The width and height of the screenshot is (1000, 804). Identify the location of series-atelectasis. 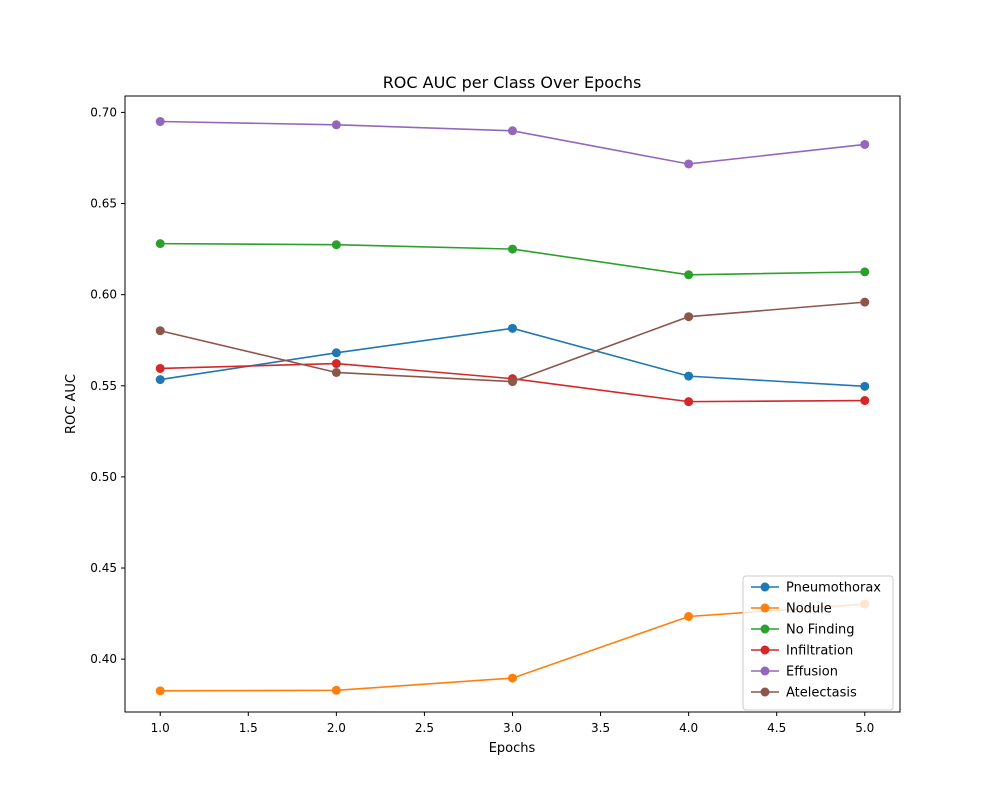
(512, 342).